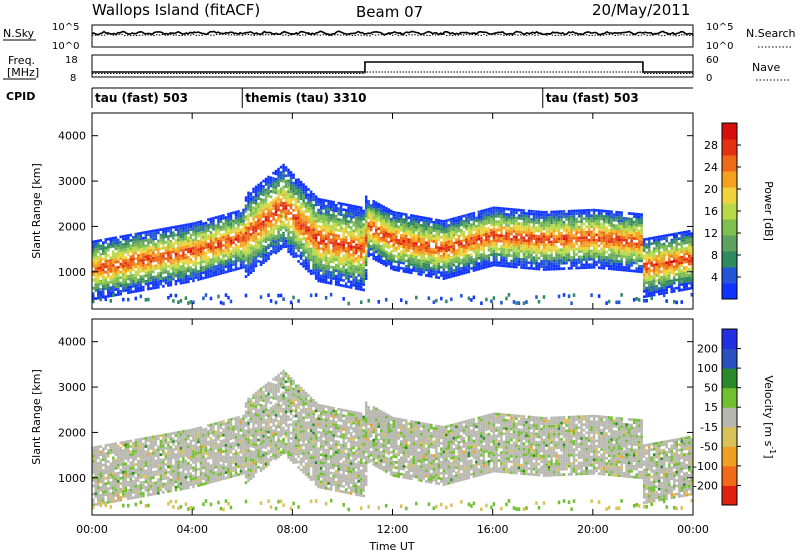  Describe the element at coordinates (65, 27) in the screenshot. I see `noise-tick-left-top: 10^5` at that location.